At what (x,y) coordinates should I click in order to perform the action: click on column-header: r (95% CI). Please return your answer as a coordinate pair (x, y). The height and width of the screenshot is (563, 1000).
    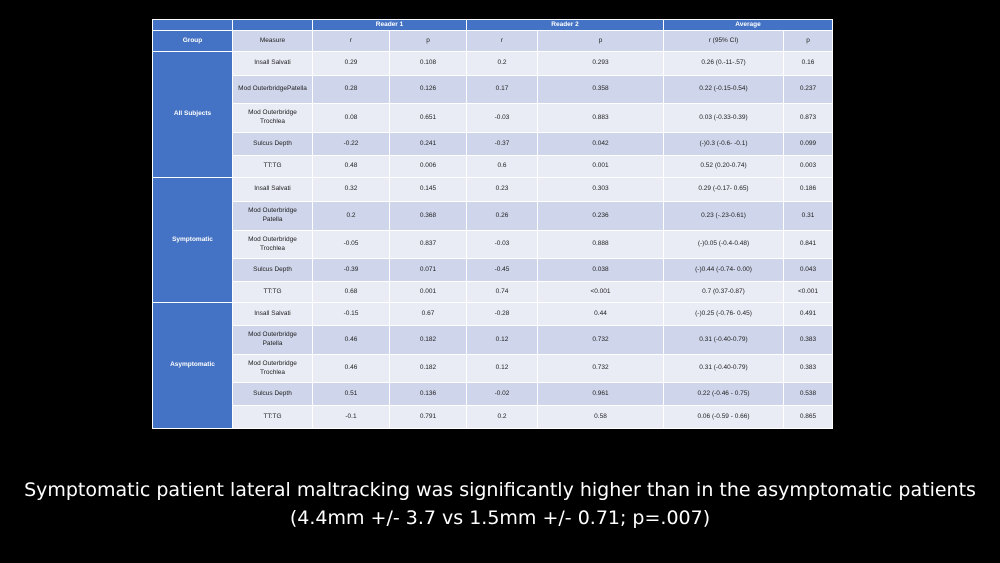
    Looking at the image, I should click on (723, 41).